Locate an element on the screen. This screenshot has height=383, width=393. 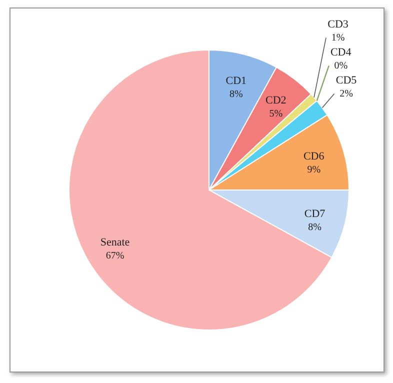
slice-label: CD1 is located at coordinates (236, 81).